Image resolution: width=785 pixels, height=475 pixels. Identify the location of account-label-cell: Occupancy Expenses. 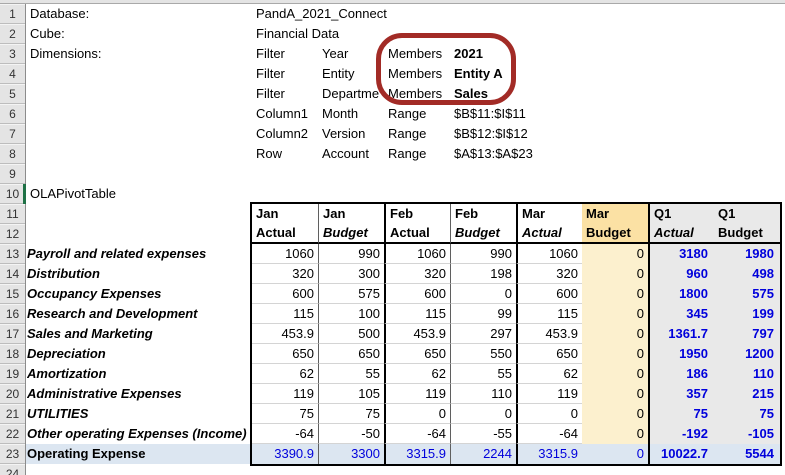
(94, 293).